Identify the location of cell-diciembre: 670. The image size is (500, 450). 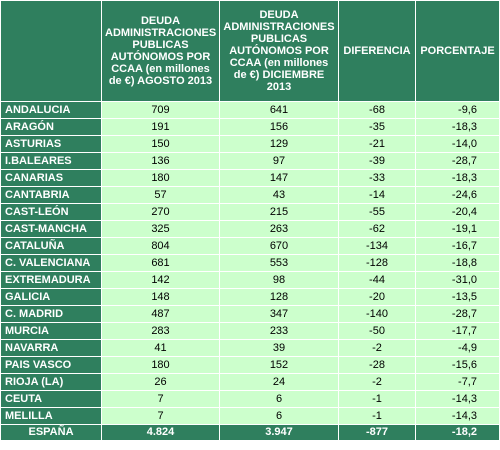
(279, 246).